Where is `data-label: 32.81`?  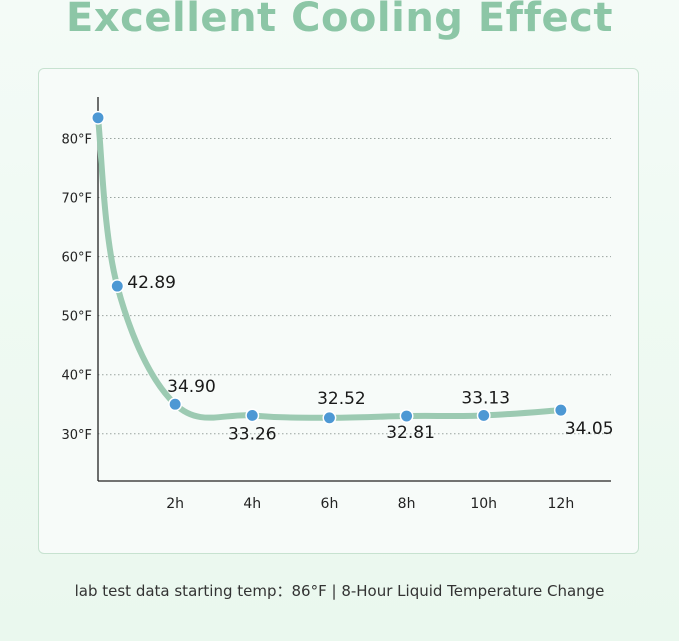 data-label: 32.81 is located at coordinates (410, 433).